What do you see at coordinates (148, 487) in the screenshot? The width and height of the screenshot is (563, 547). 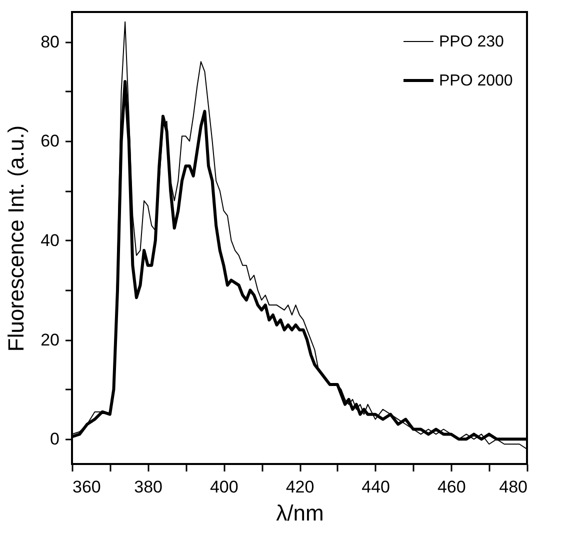 I see `x-tick-label: 380` at bounding box center [148, 487].